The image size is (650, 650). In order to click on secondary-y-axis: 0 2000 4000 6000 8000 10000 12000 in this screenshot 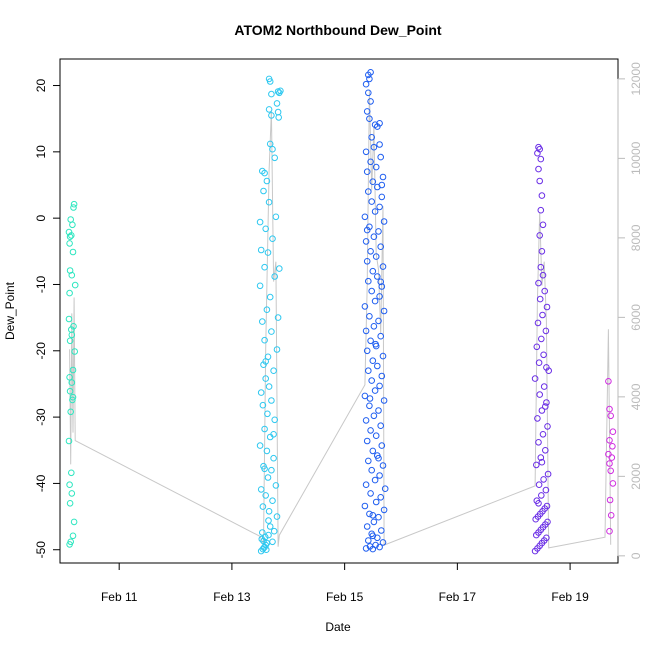, I will do `click(630, 310)`.